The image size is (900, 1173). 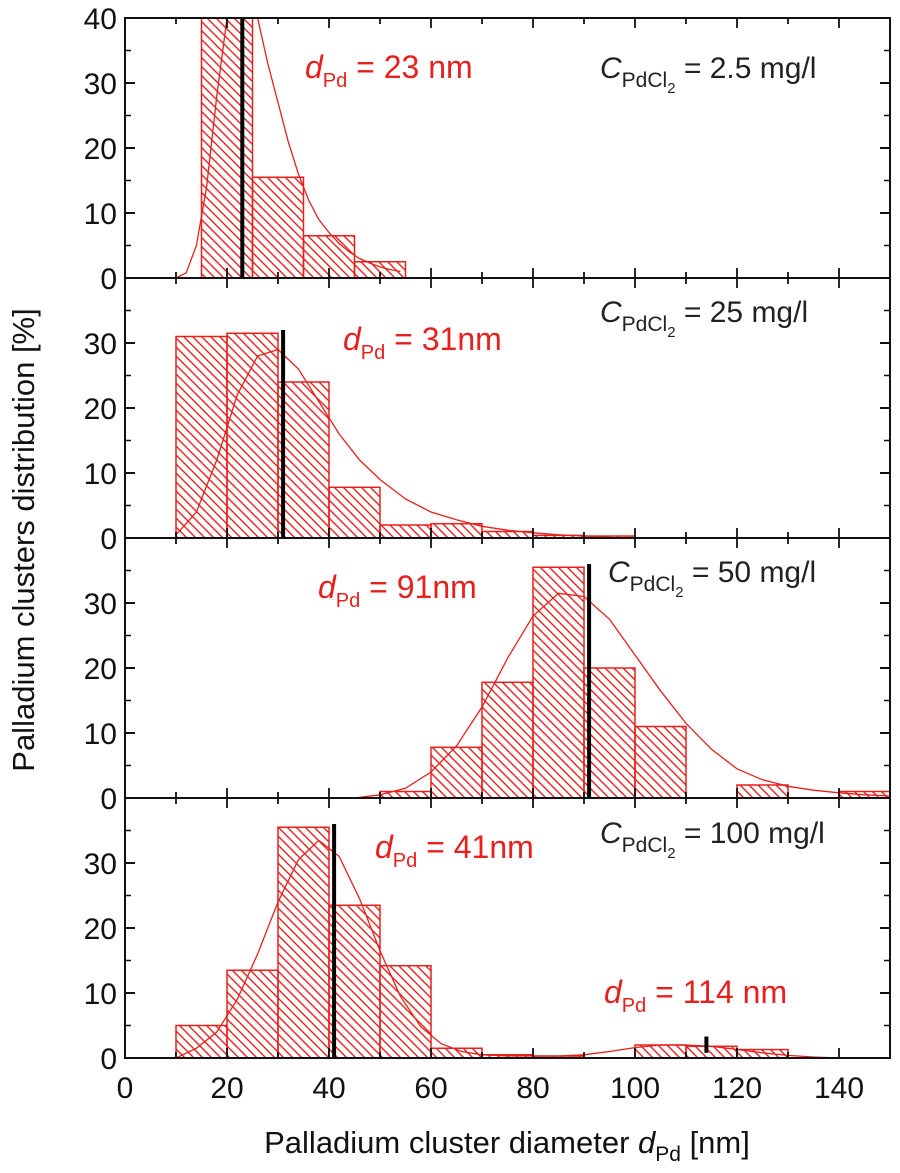 I want to click on concentration-label: CPdCl2 = 25 mg/l, so click(x=704, y=318).